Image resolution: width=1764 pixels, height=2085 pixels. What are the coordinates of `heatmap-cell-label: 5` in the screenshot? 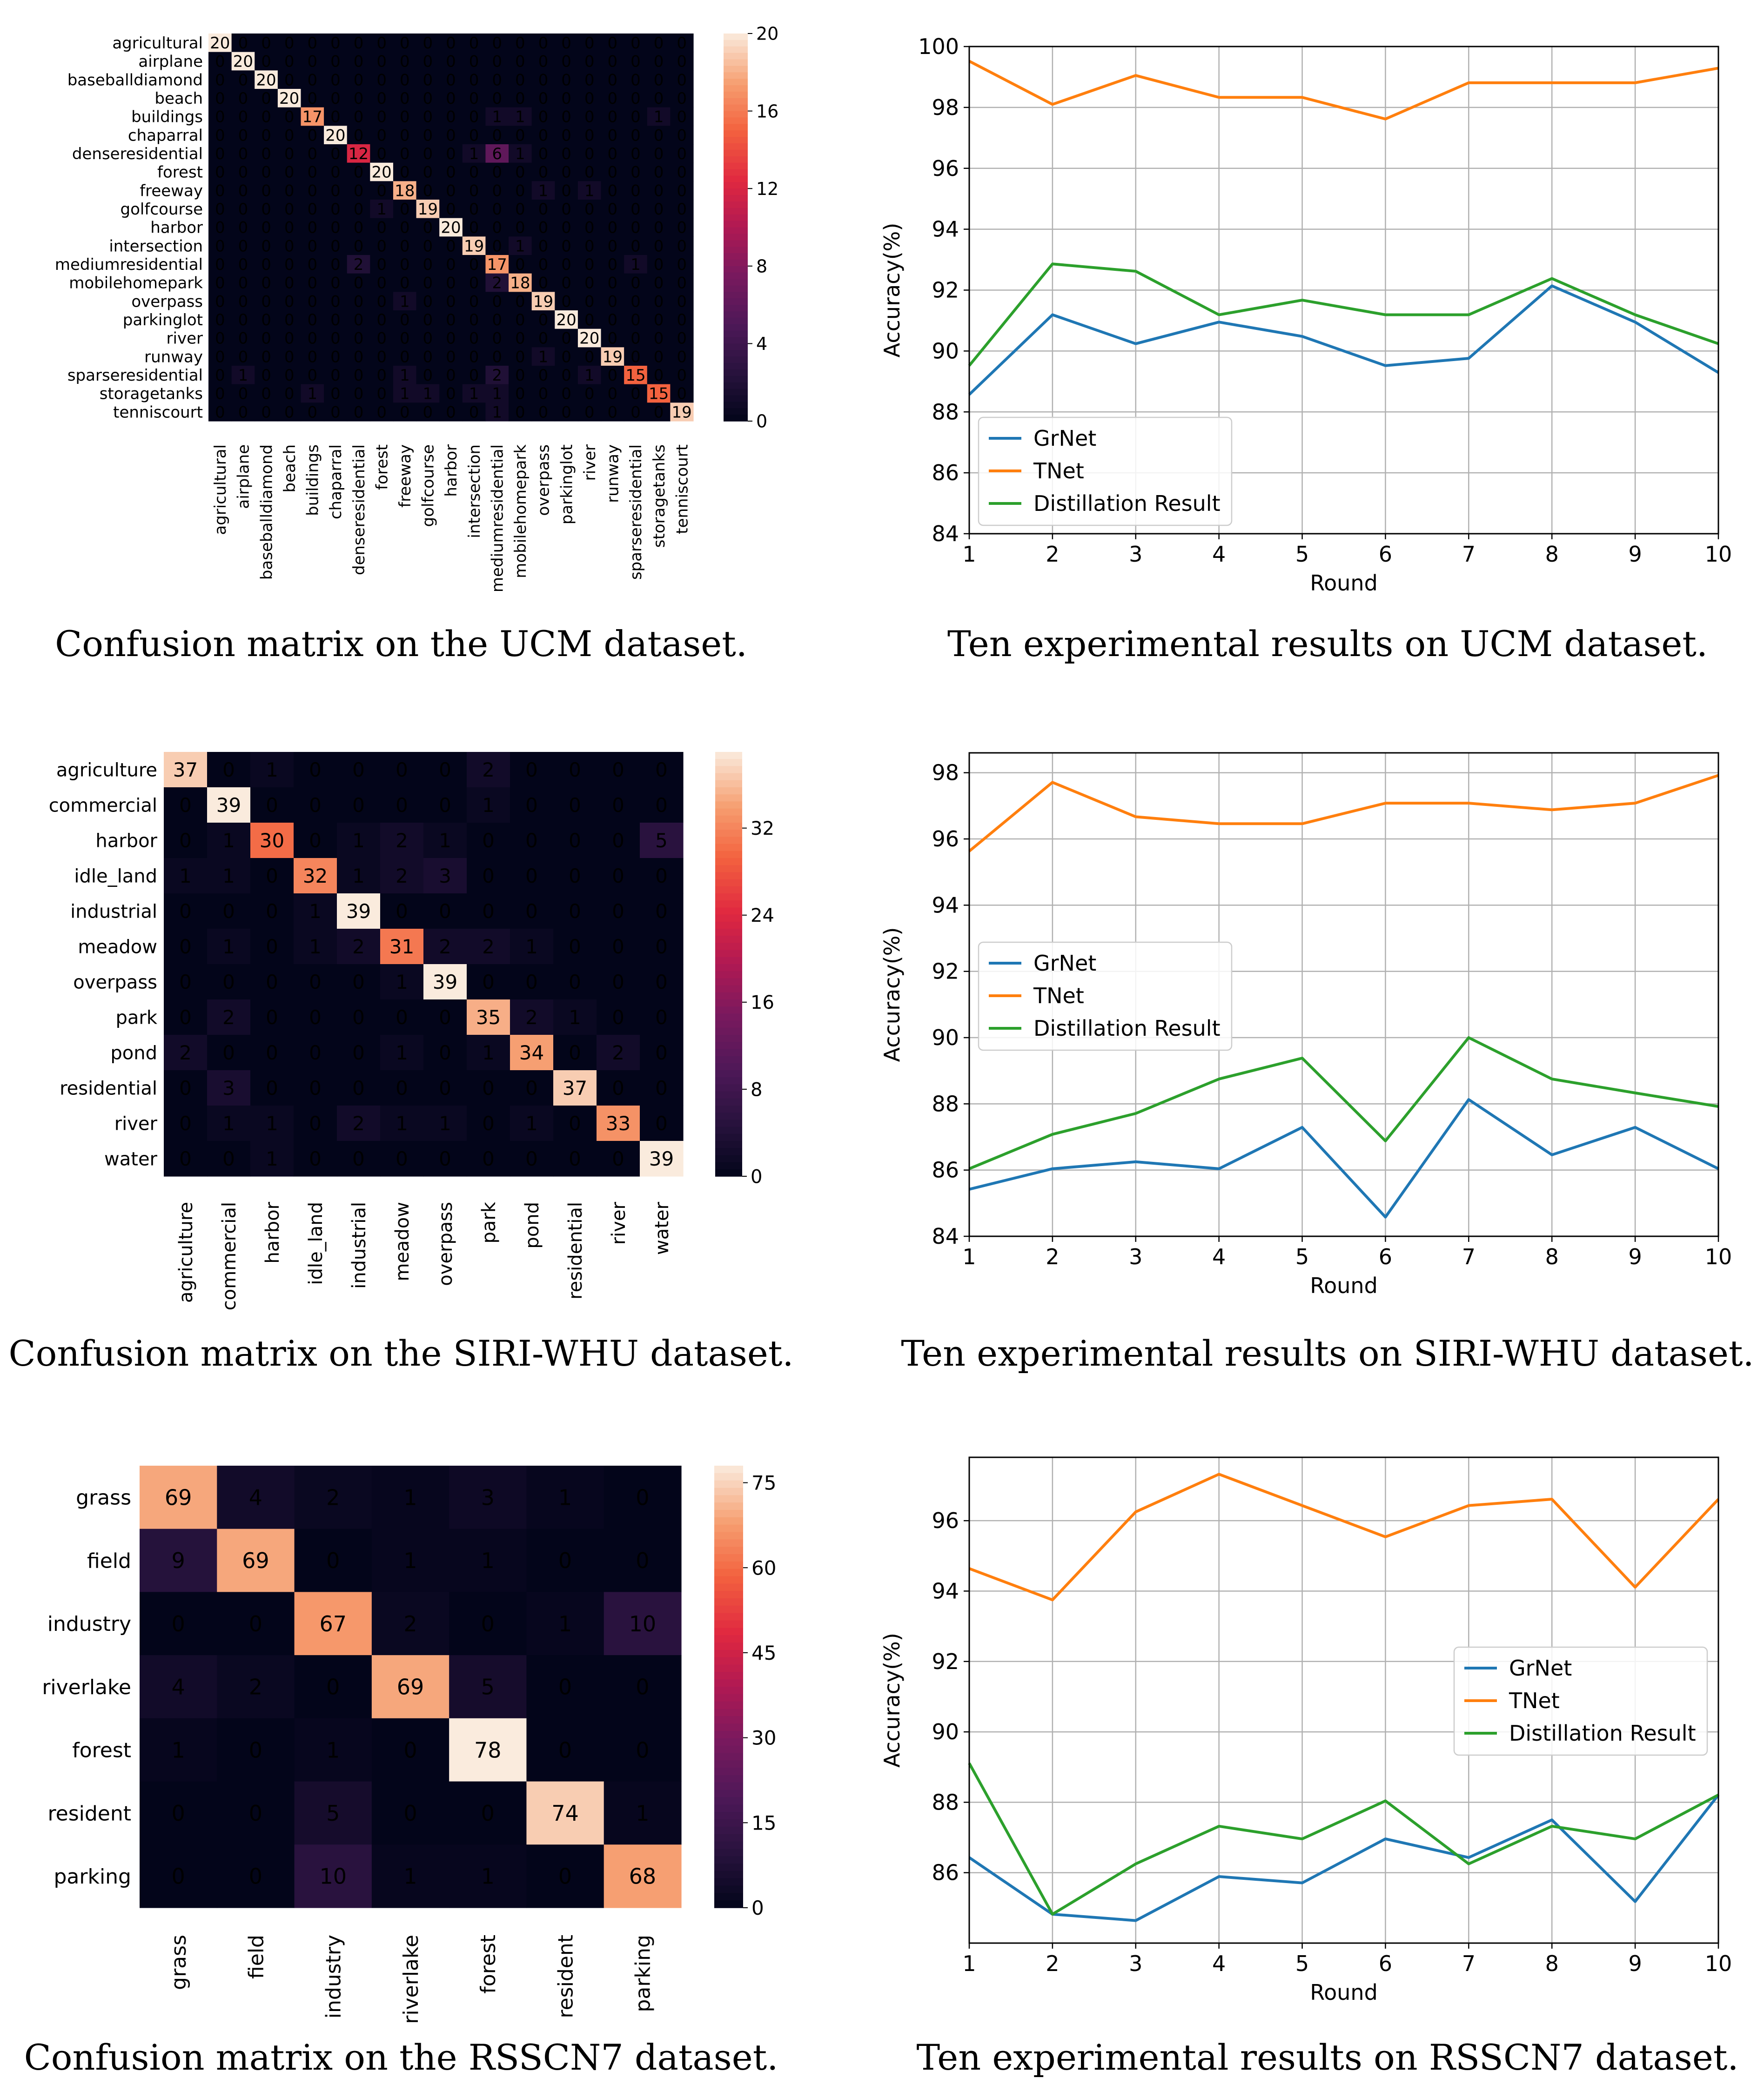 It's located at (488, 1687).